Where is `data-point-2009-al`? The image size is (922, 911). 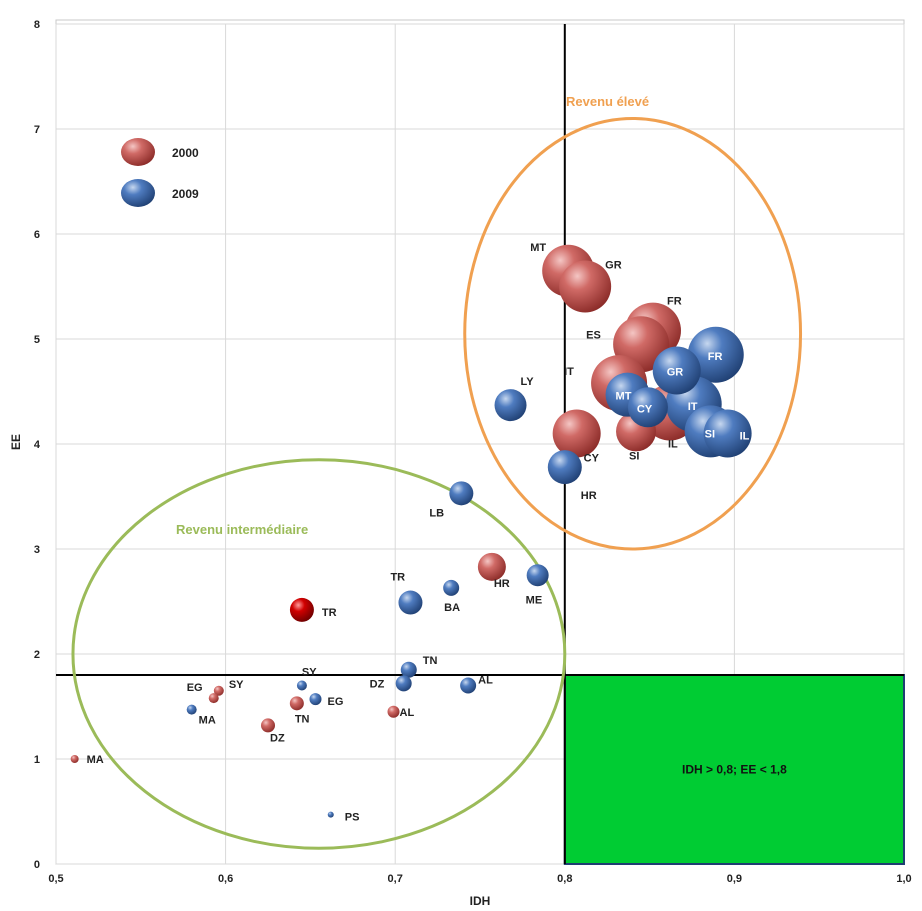
data-point-2009-al is located at coordinates (468, 685).